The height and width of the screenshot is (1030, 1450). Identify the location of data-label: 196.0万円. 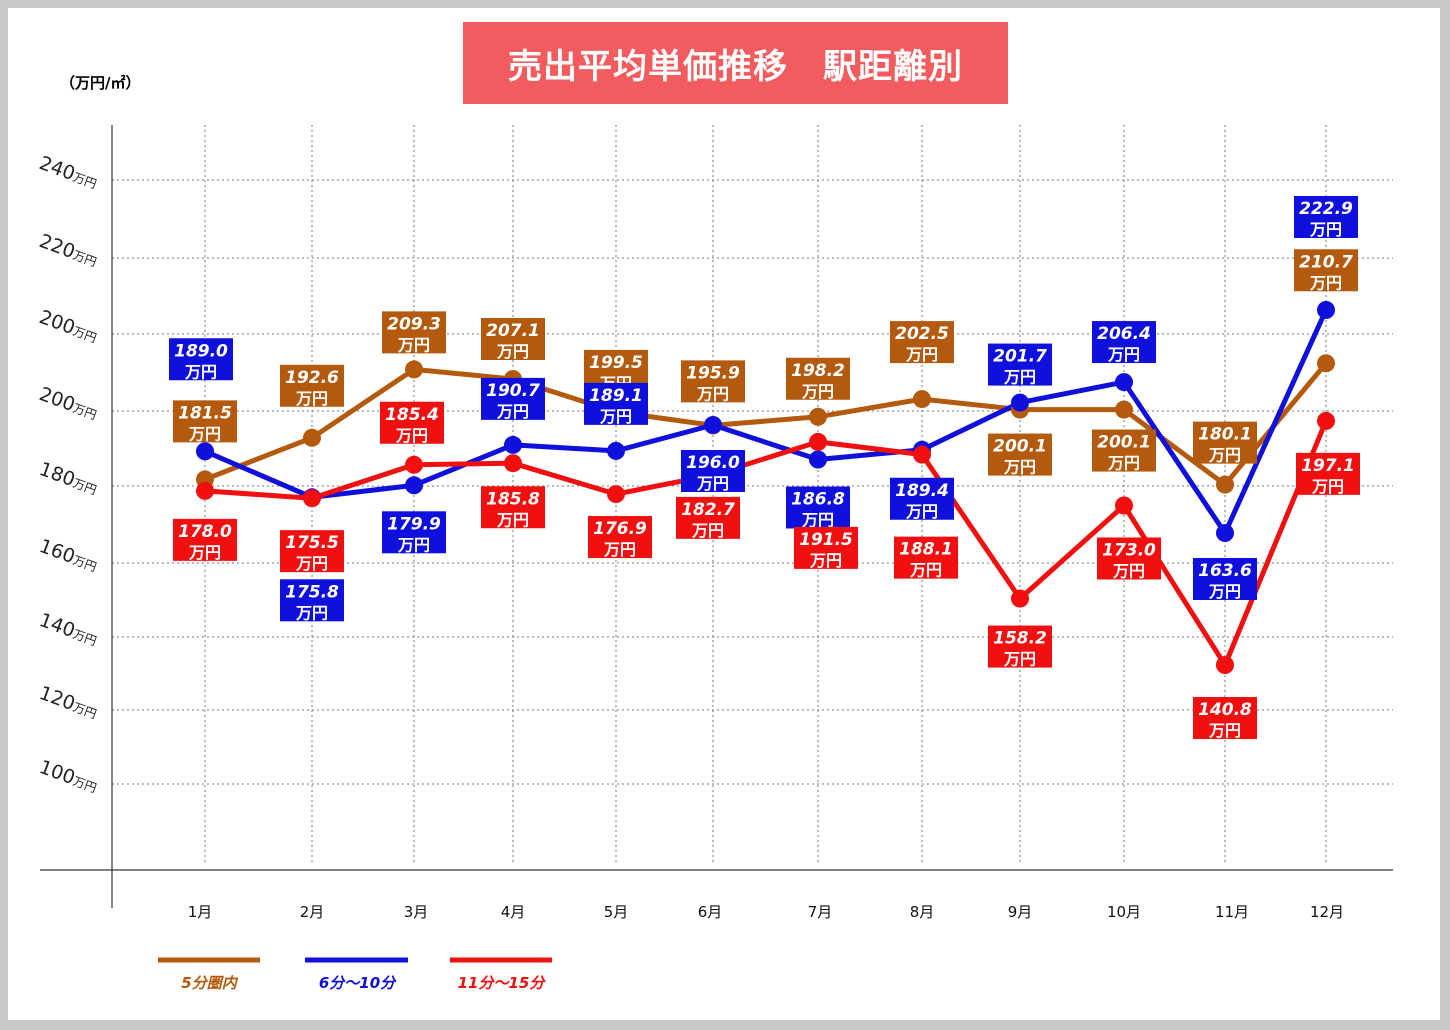
(713, 471).